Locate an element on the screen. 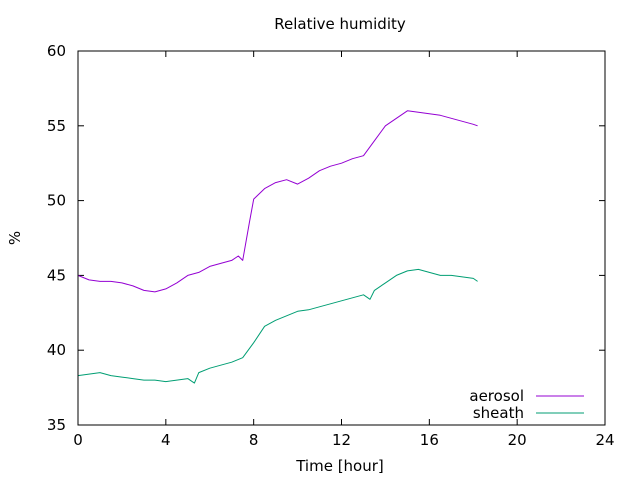 This screenshot has width=640, height=480. x-tick-label: 24 is located at coordinates (604, 440).